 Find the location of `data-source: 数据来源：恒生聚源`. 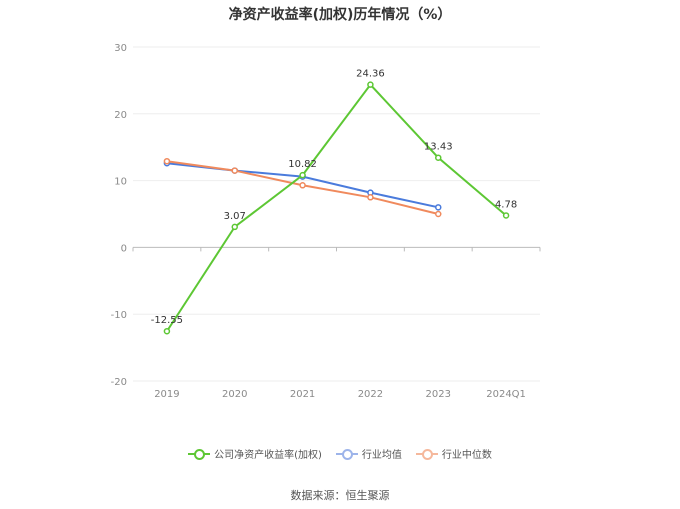

data-source: 数据来源：恒生聚源 is located at coordinates (340, 495).